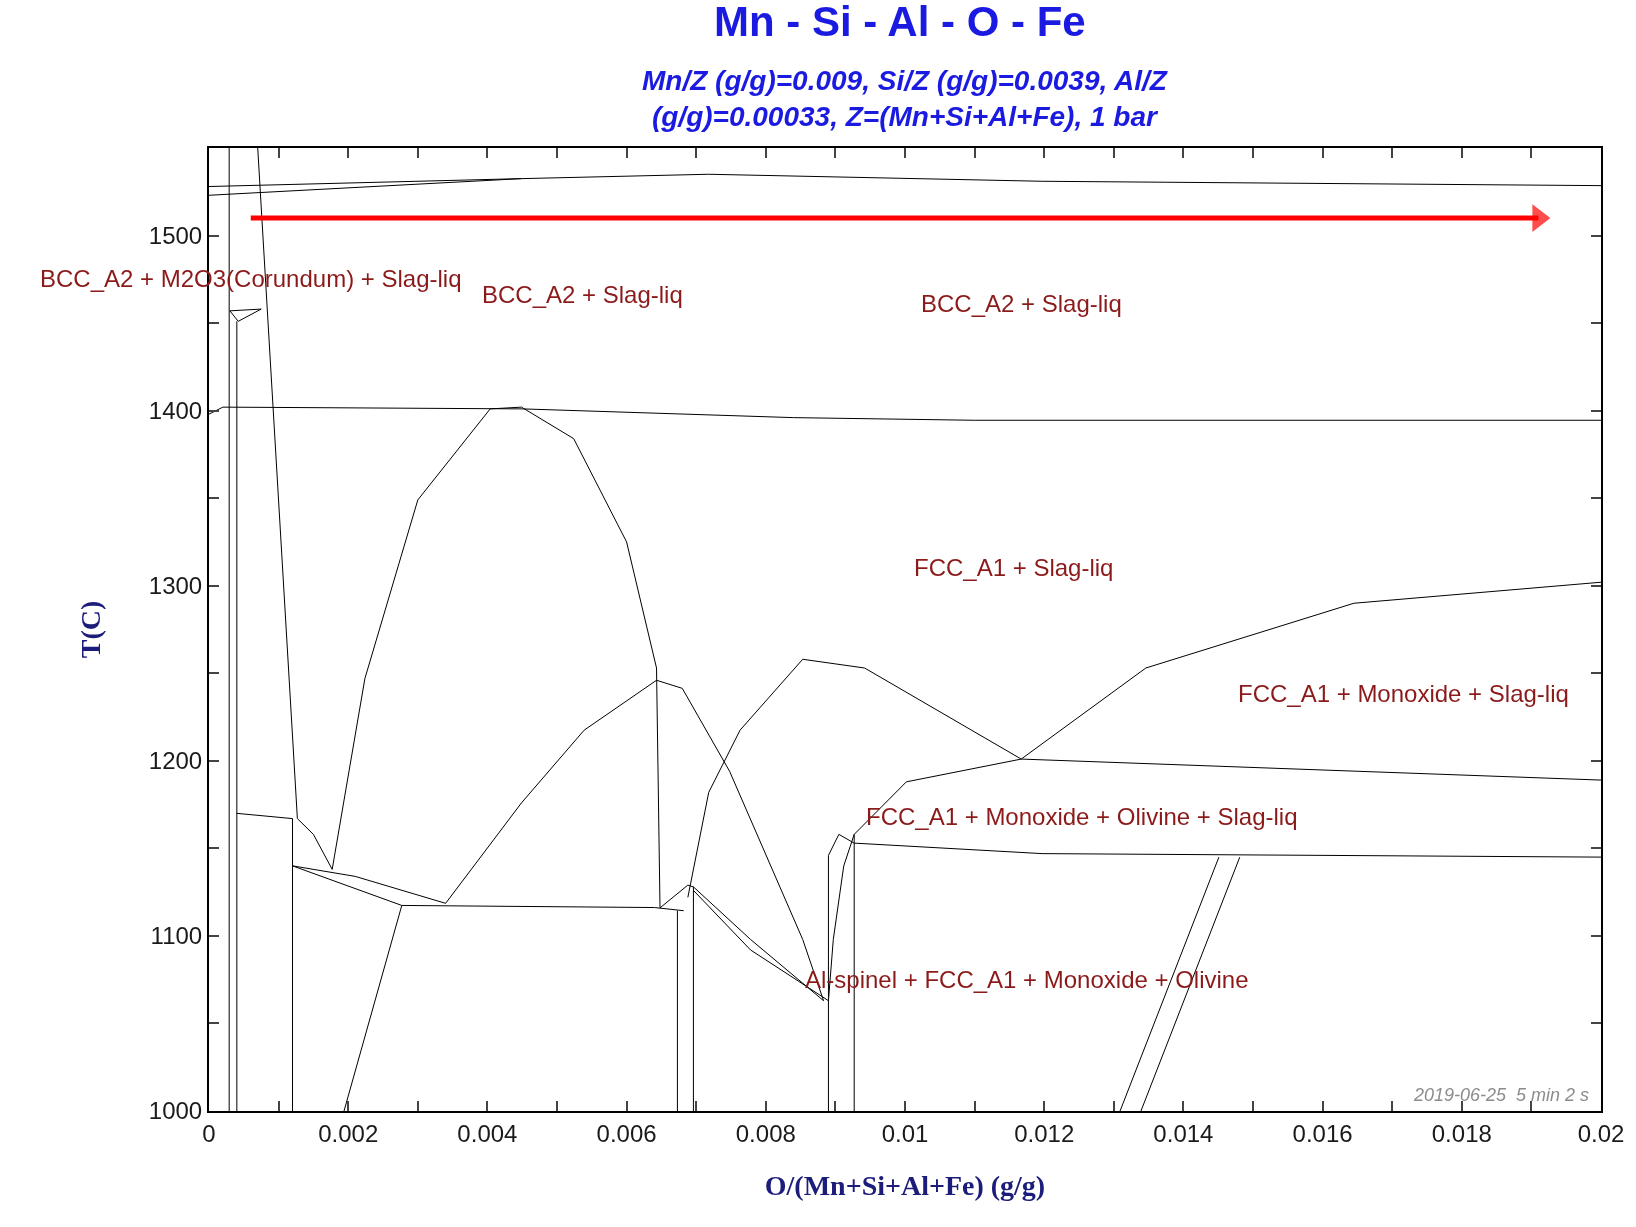  I want to click on y-tick-label: 1500, so click(175, 235).